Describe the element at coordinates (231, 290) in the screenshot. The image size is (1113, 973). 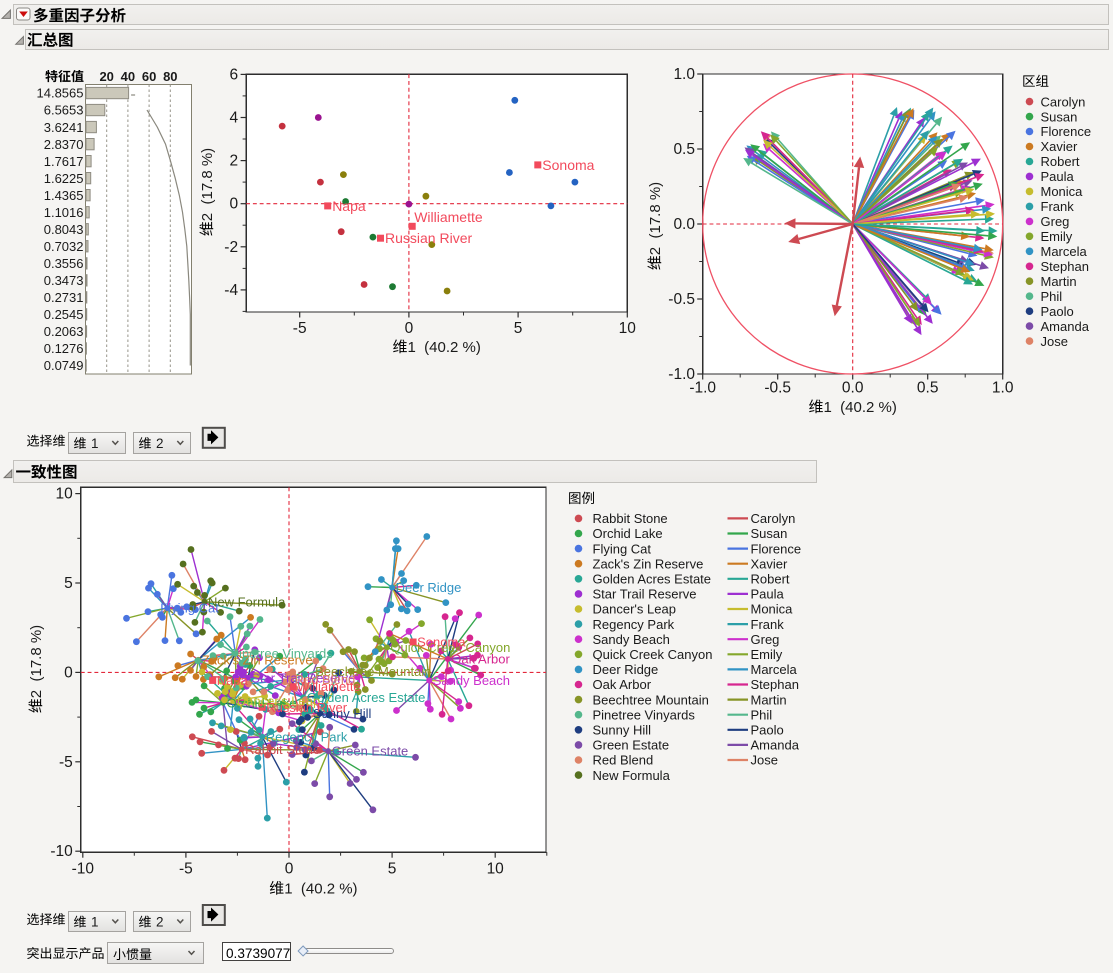
I see `svg-text: -4` at that location.